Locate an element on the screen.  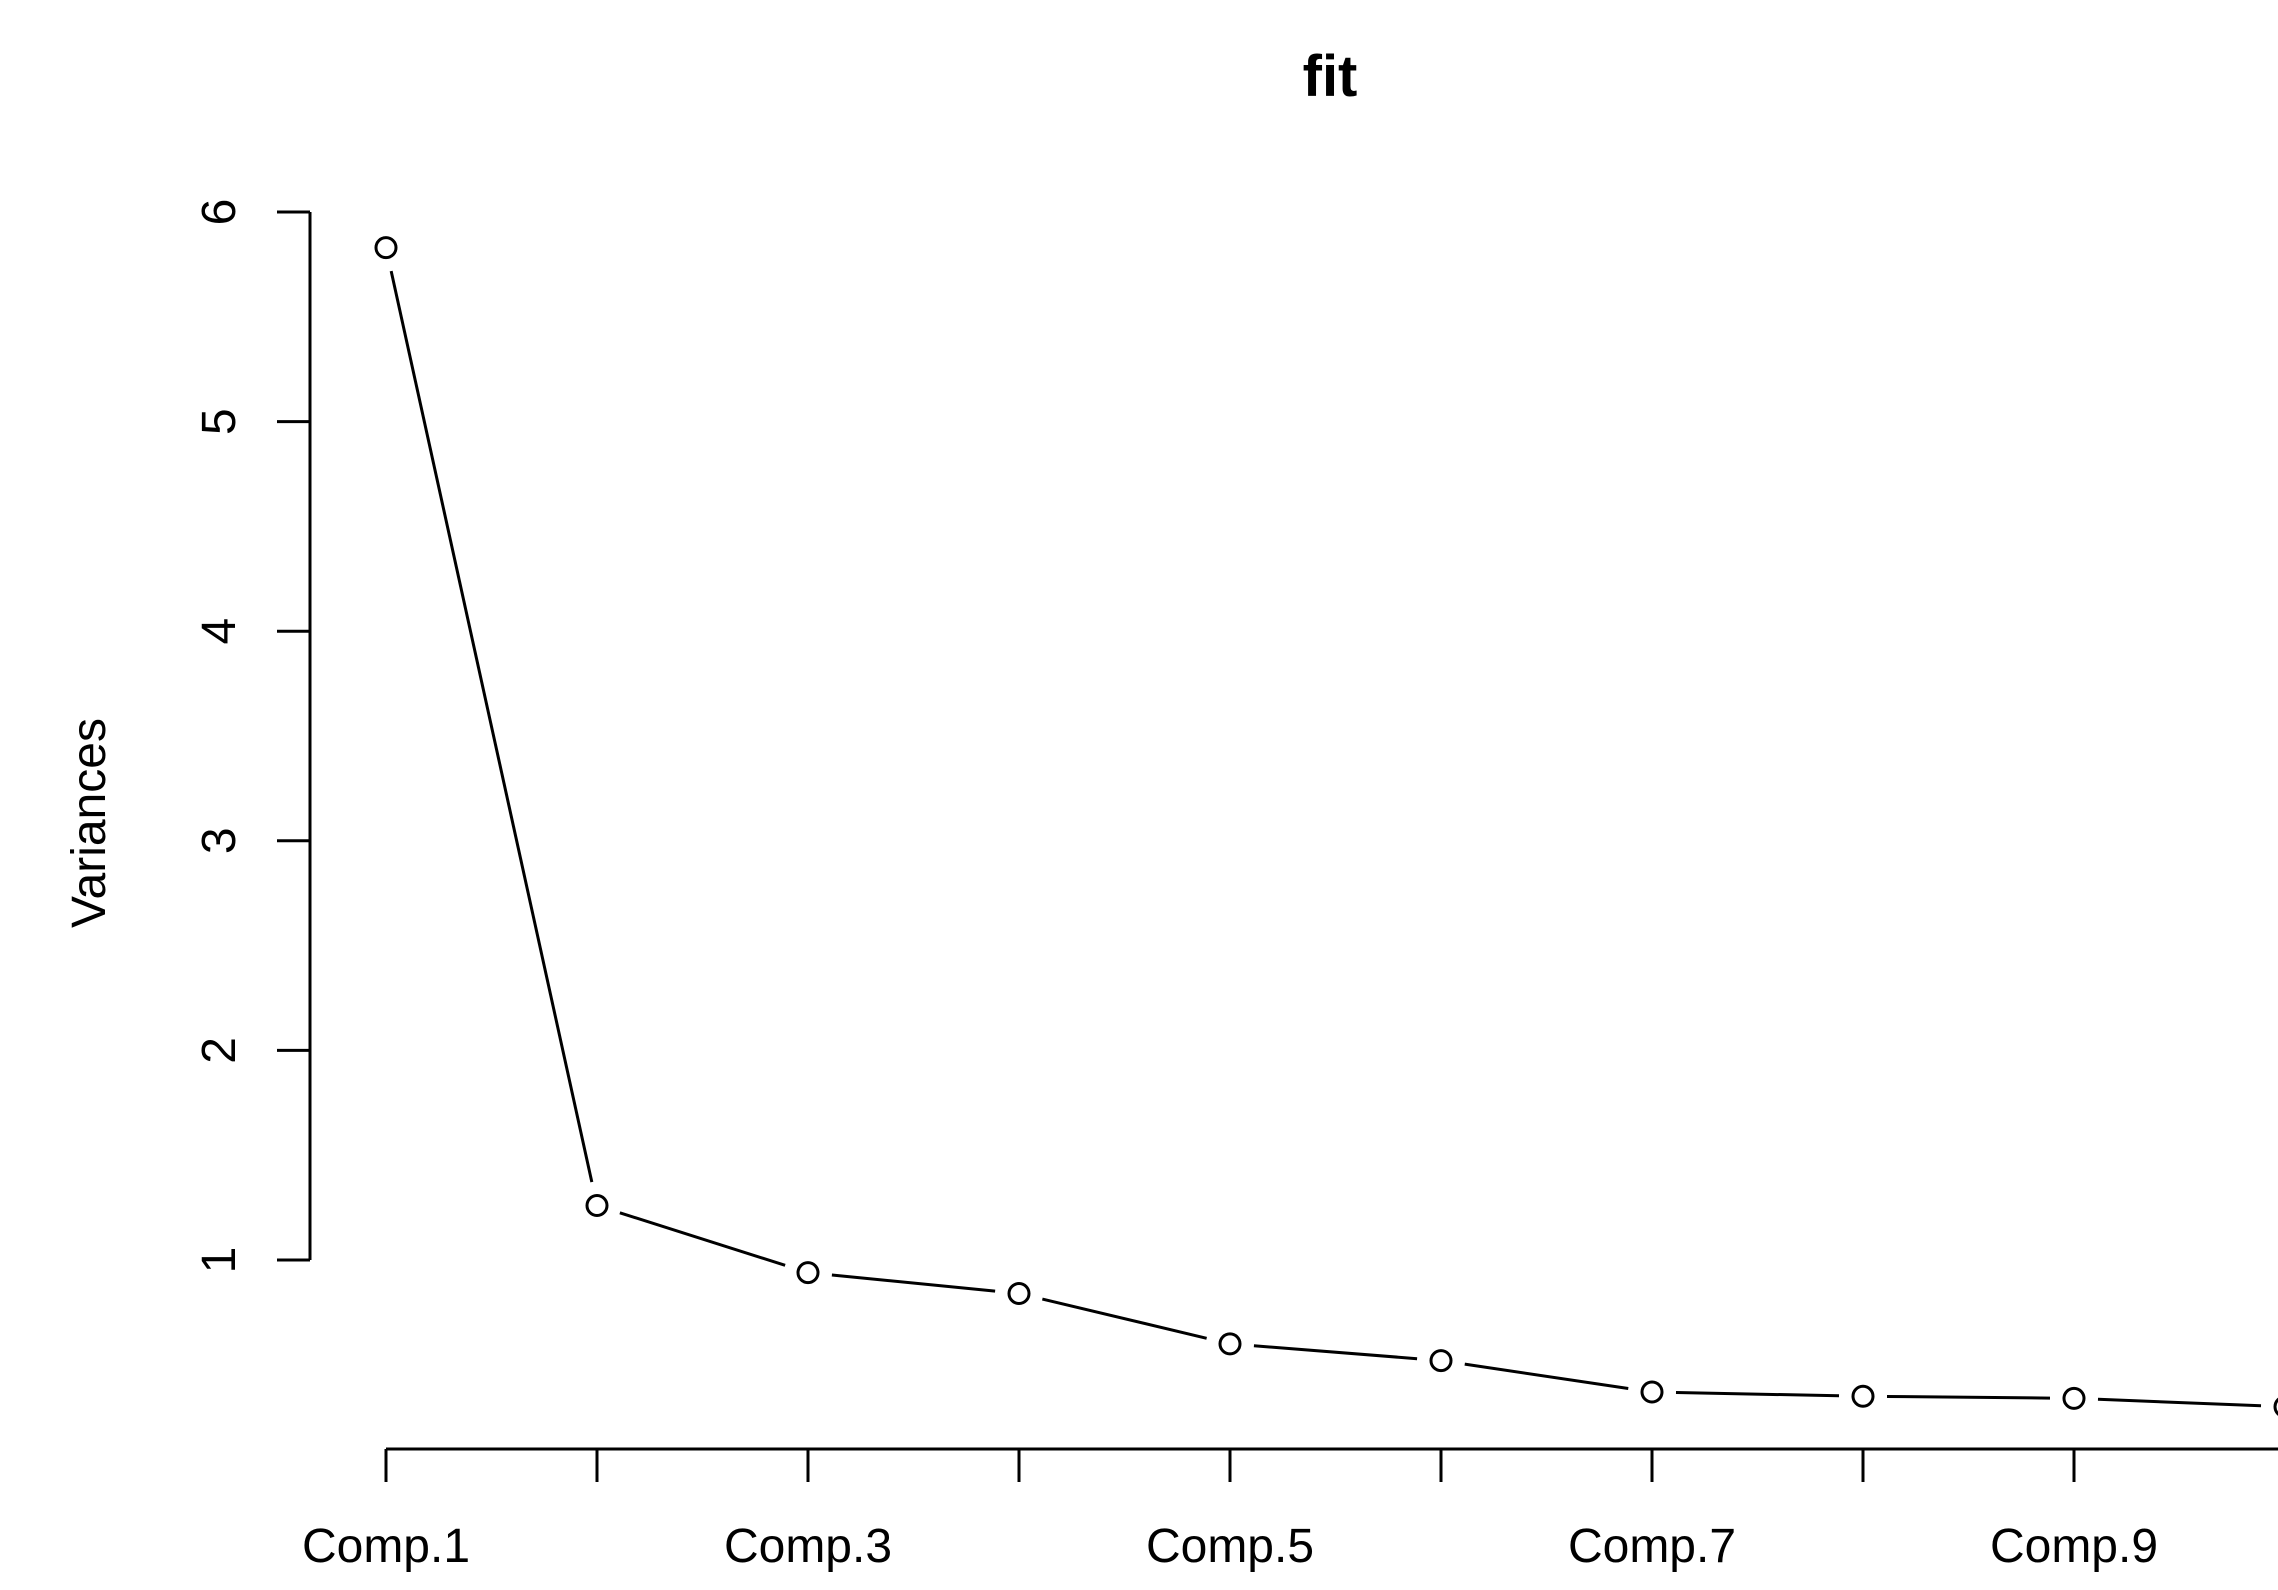
y-axis: 1 2 3 4 5 6 is located at coordinates (252, 736).